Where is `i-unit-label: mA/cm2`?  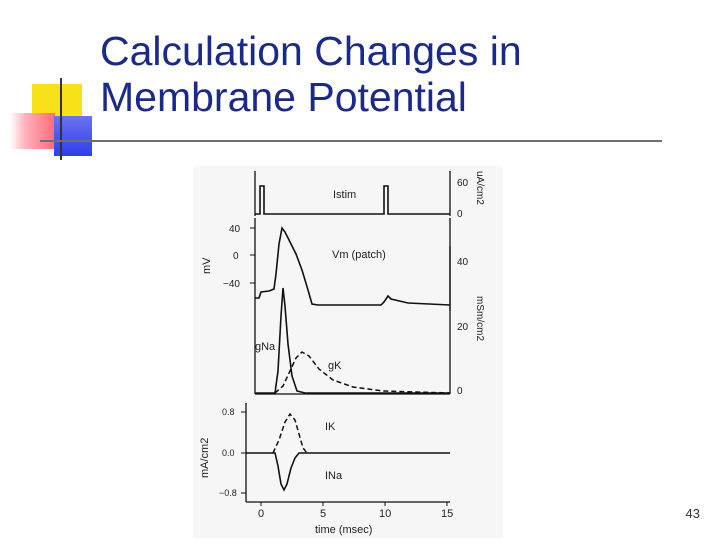 i-unit-label: mA/cm2 is located at coordinates (205, 458).